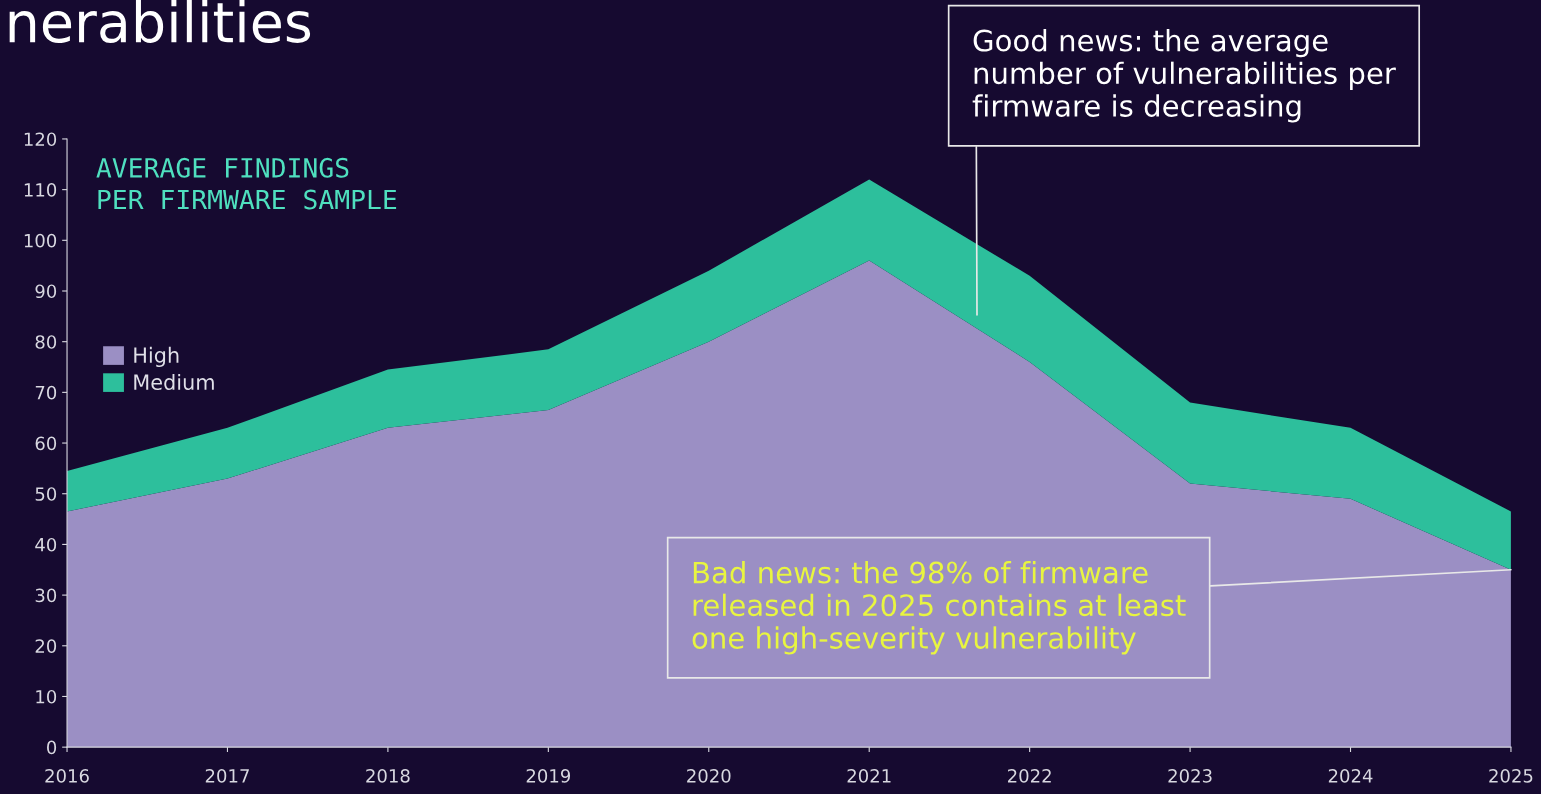 The height and width of the screenshot is (794, 1541). What do you see at coordinates (67, 776) in the screenshot?
I see `x-tick-label: 2016` at bounding box center [67, 776].